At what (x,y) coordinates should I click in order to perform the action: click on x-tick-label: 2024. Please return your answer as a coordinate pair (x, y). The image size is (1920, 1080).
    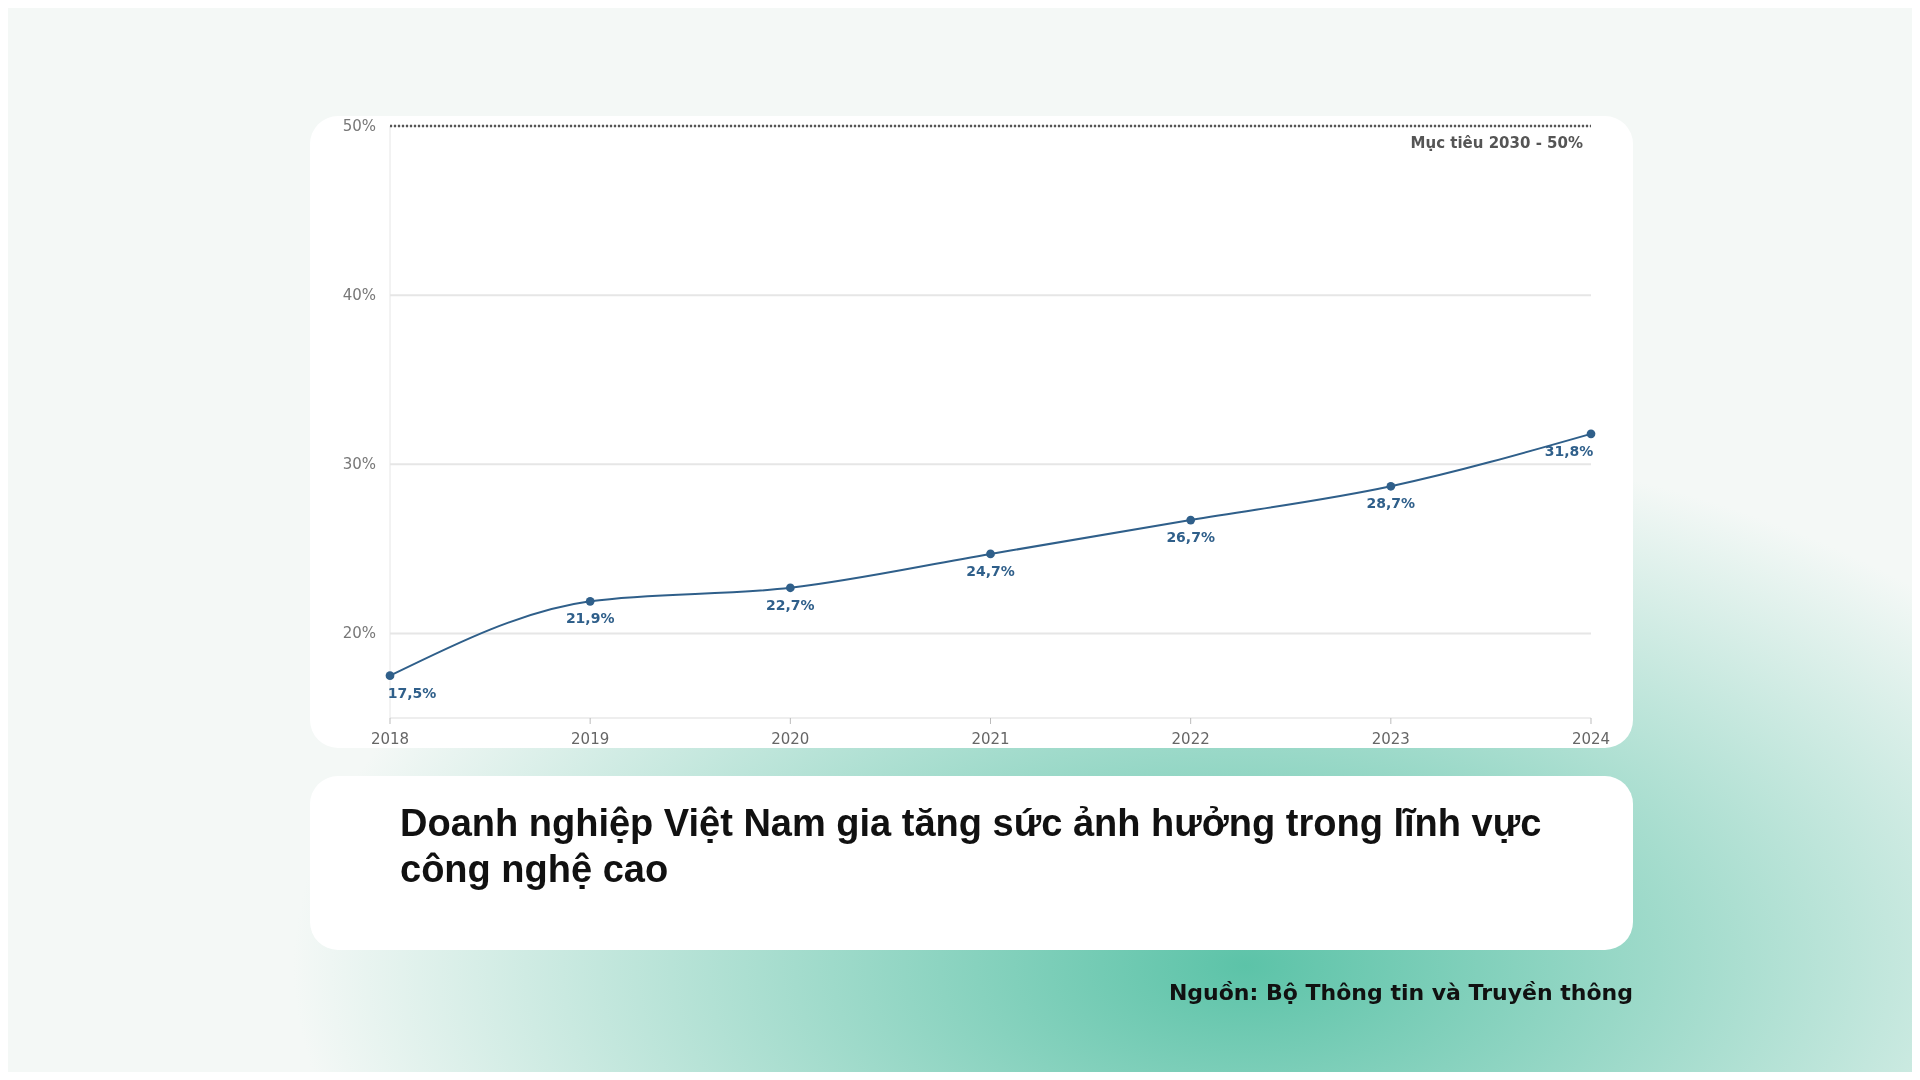
    Looking at the image, I should click on (1591, 739).